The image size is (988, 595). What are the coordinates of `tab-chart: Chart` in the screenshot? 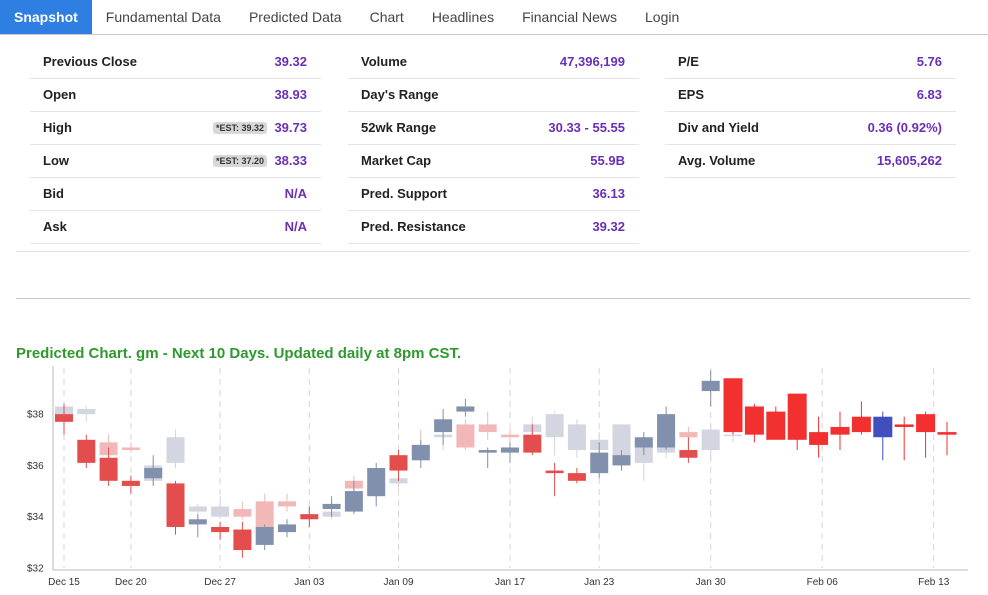 It's located at (386, 17).